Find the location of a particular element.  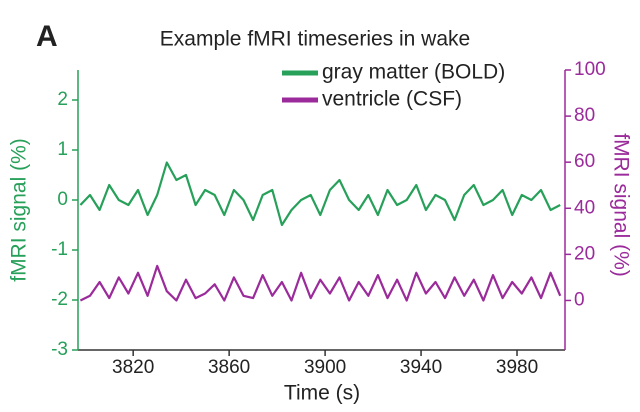

y2-tick-label: 60 is located at coordinates (584, 161).